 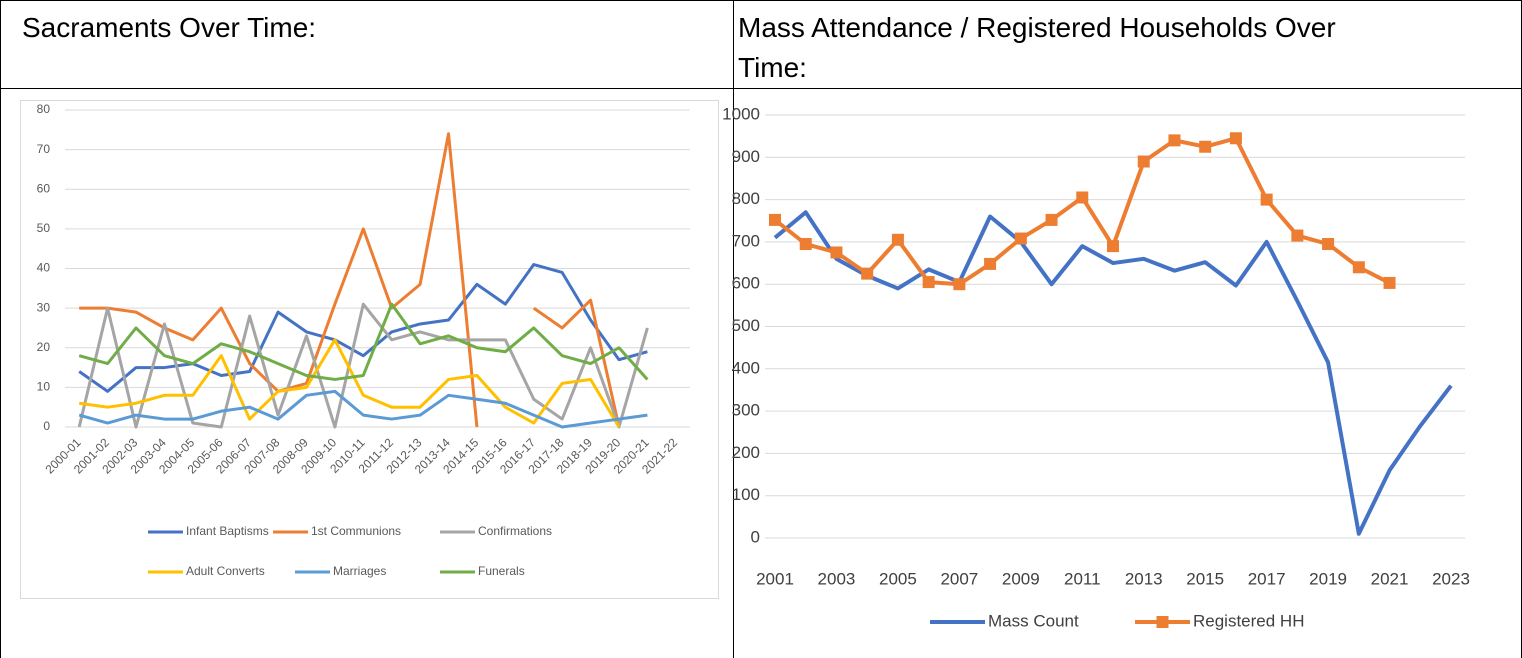 I want to click on y-tick-label: 500, so click(x=746, y=325).